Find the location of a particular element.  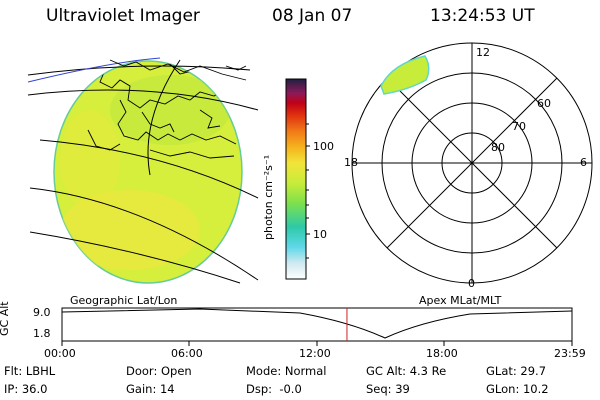

mlt-label-12: 12 is located at coordinates (483, 52).